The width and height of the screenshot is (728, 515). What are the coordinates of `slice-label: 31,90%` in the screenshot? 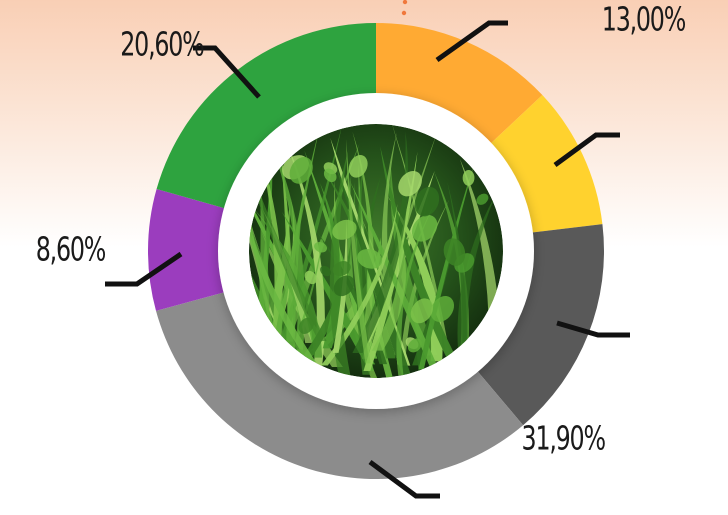 It's located at (564, 439).